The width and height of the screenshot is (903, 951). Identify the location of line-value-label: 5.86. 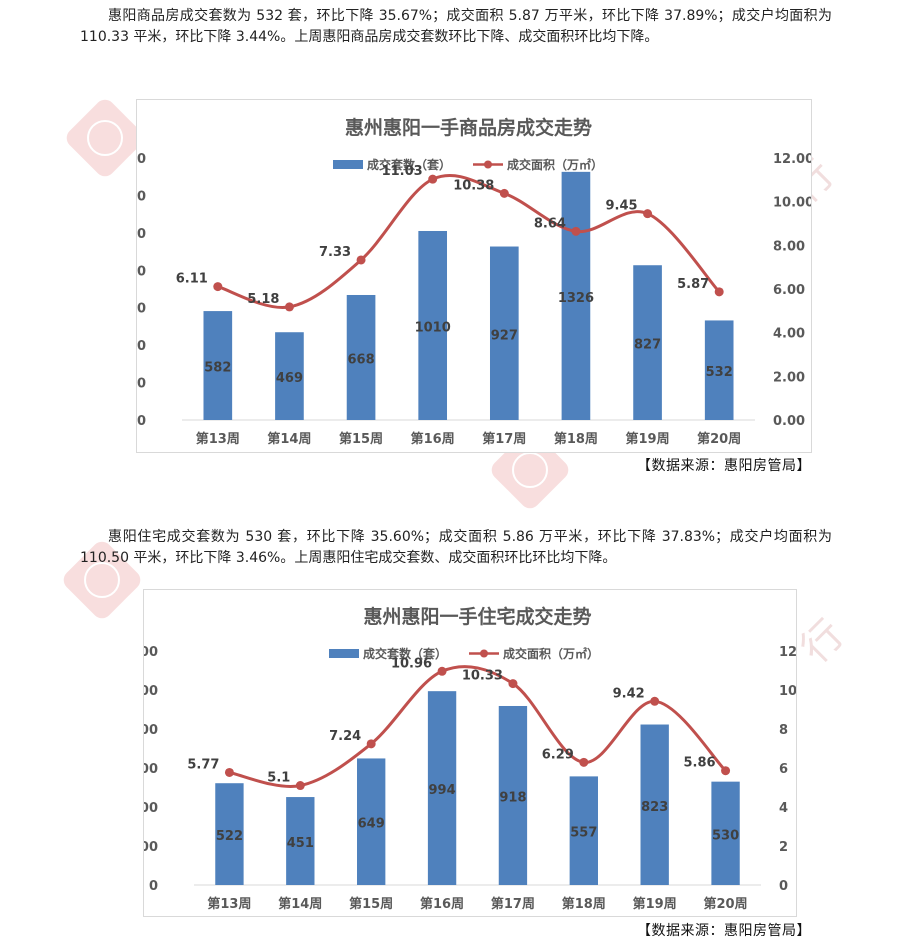
(699, 763).